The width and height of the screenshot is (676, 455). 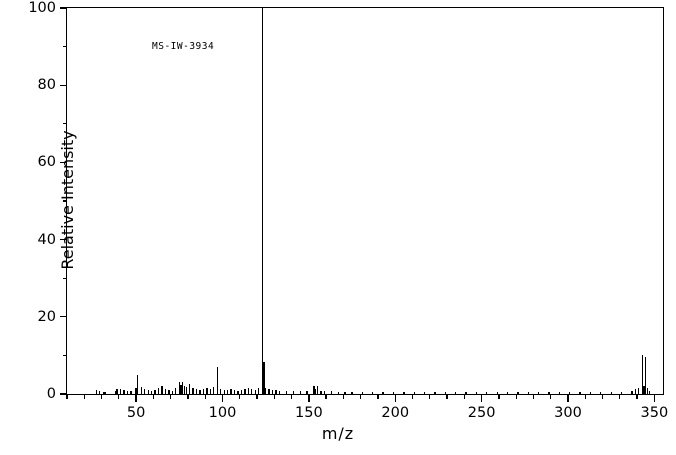 I want to click on x-axis-title: m/z, so click(x=338, y=433).